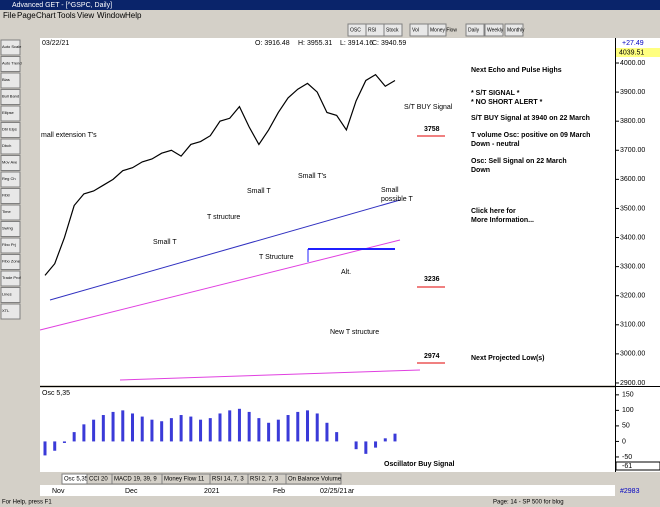 The height and width of the screenshot is (507, 660). Describe the element at coordinates (26, 15) in the screenshot. I see `menu-item: Page` at that location.